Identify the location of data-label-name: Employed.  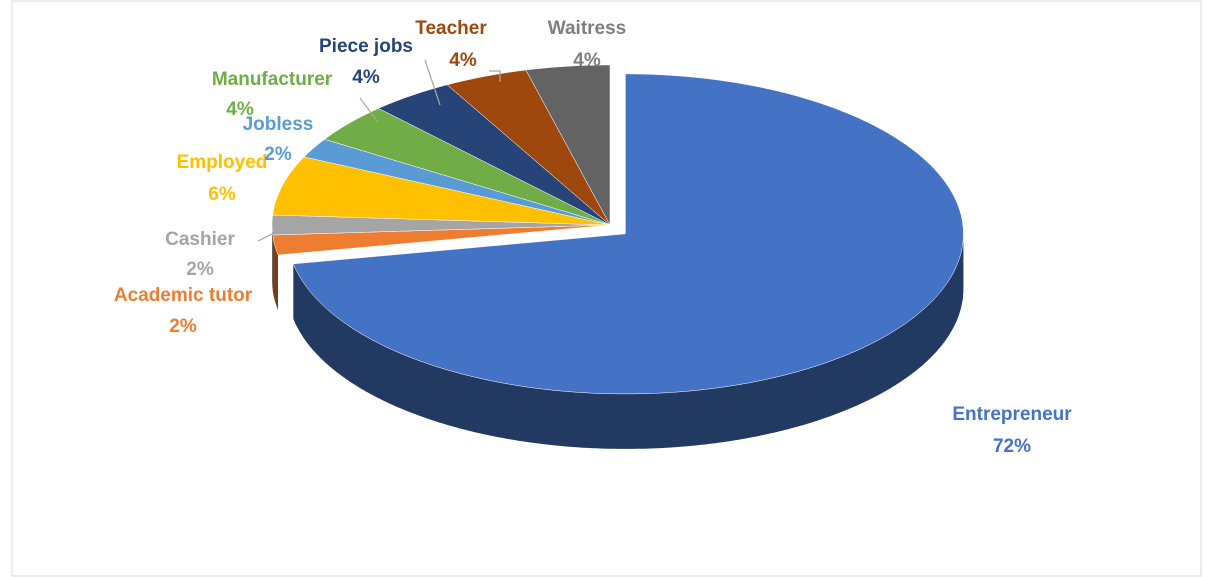
(222, 162).